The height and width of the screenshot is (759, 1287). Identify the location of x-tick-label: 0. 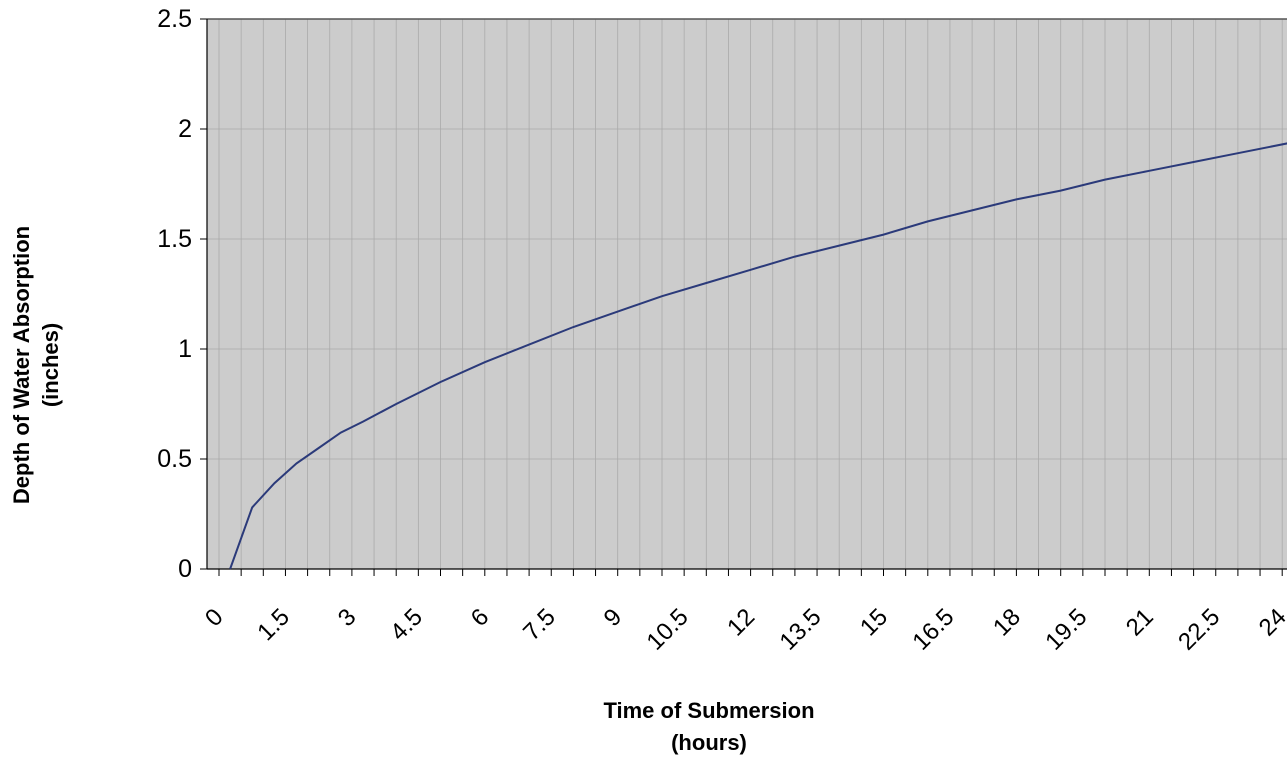
(214, 617).